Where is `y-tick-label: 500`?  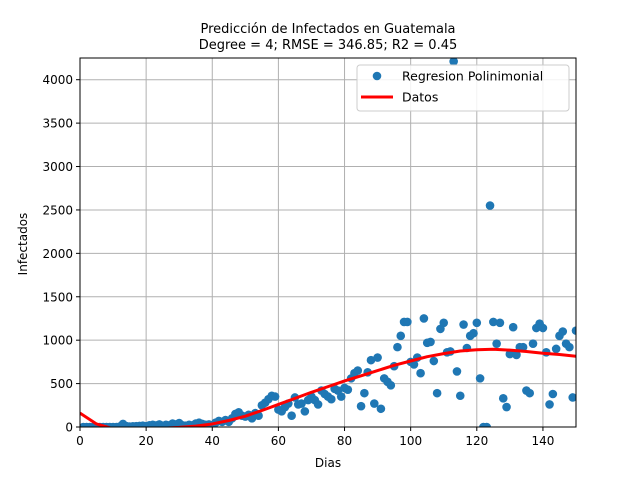 y-tick-label: 500 is located at coordinates (61, 384).